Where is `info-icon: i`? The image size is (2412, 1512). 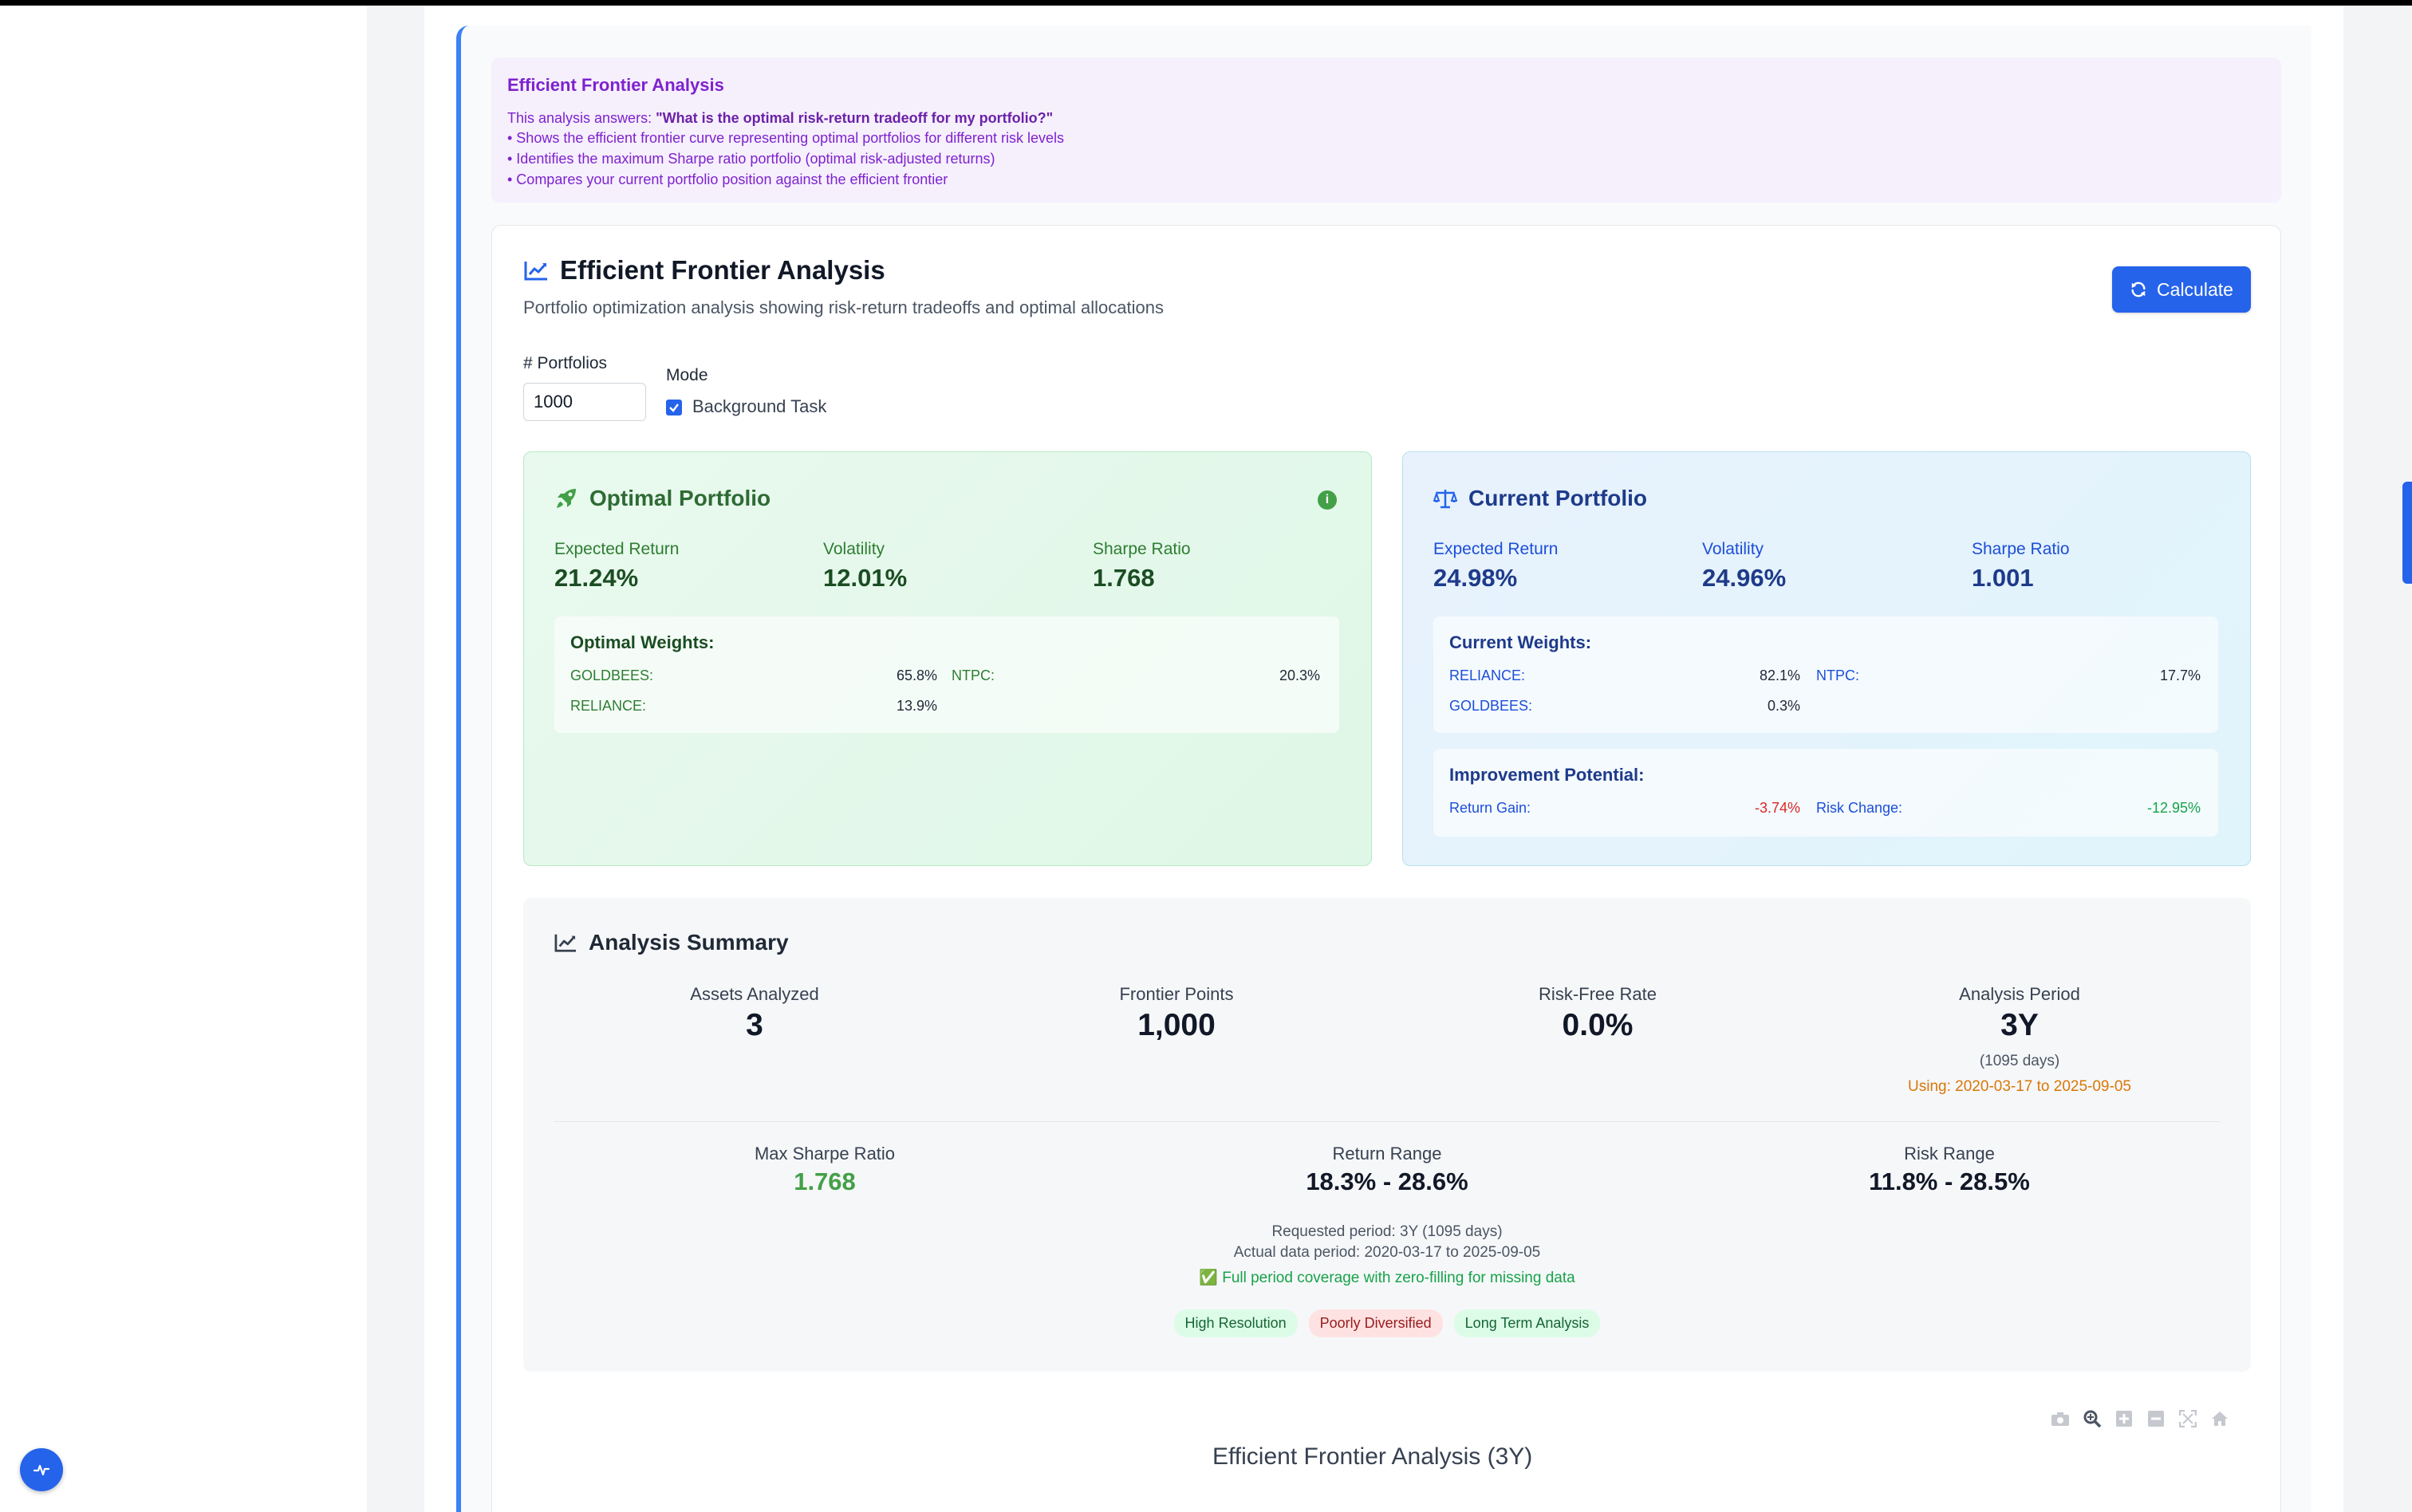
info-icon: i is located at coordinates (1327, 500).